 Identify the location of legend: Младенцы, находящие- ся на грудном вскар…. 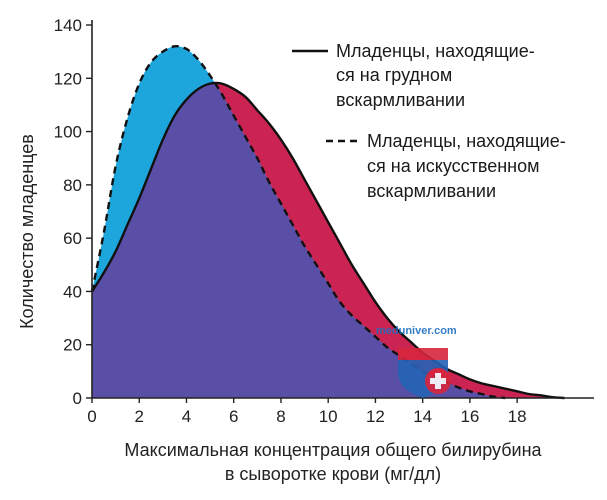
(429, 121).